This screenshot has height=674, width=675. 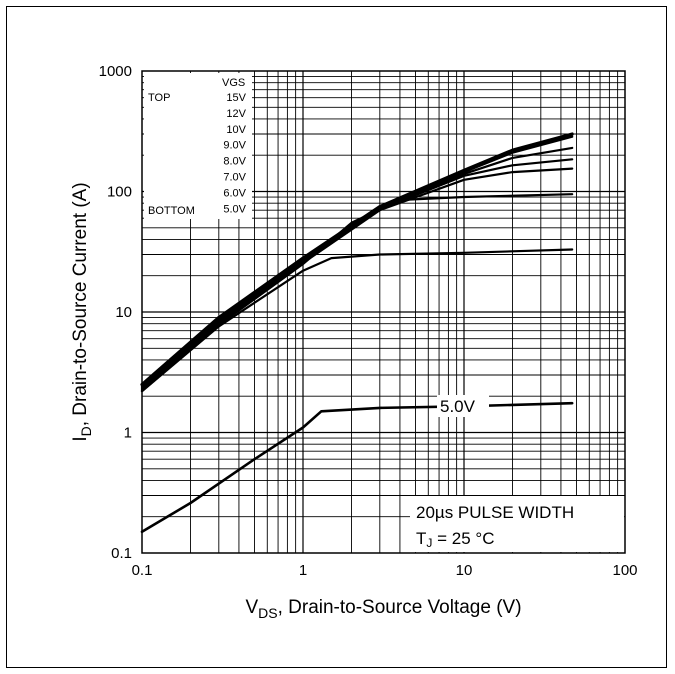 What do you see at coordinates (400, 607) in the screenshot?
I see `x-title-rest: , Drain-to-Source Voltage (V)` at bounding box center [400, 607].